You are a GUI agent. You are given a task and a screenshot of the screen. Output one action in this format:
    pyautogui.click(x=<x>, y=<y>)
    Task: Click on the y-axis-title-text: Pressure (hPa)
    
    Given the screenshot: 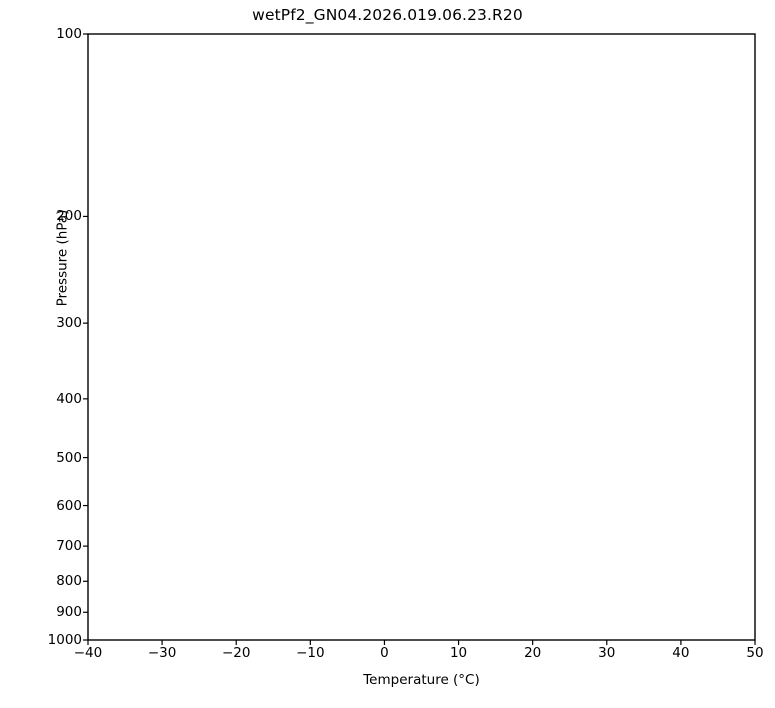 What is the action you would take?
    pyautogui.click(x=62, y=258)
    